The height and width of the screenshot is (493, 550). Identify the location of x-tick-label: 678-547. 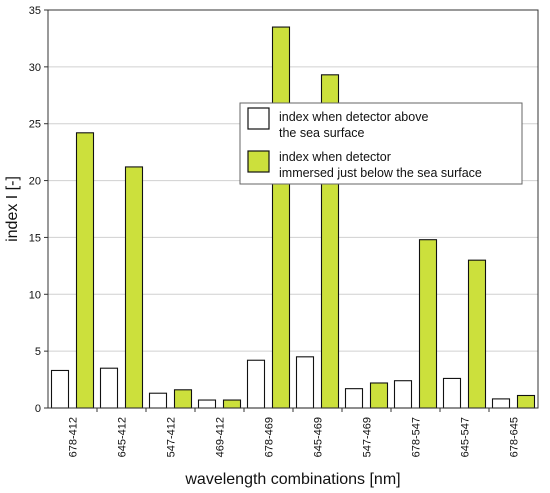
(417, 437).